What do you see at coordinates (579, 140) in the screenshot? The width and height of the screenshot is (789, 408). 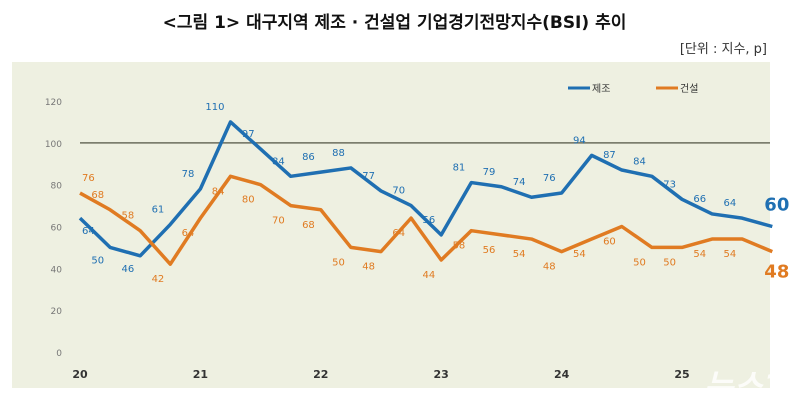 I see `data-label: 94` at bounding box center [579, 140].